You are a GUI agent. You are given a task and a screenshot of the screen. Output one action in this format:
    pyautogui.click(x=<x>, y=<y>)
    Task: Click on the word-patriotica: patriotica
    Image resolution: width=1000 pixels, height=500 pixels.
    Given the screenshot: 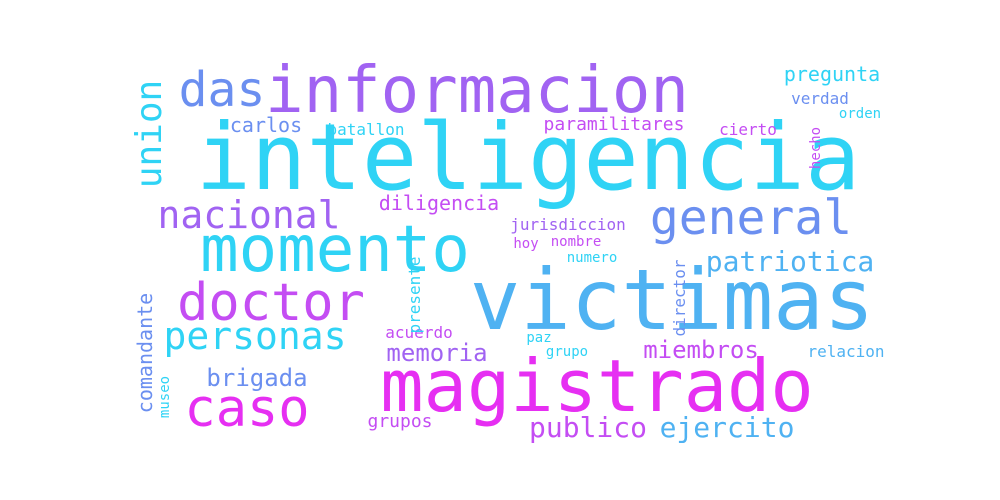 What is the action you would take?
    pyautogui.click(x=790, y=261)
    